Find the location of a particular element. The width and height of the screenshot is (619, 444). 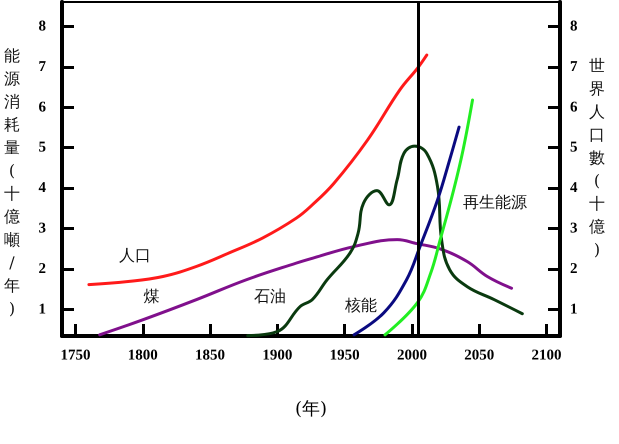

x-tick-label: 2100 is located at coordinates (547, 356).